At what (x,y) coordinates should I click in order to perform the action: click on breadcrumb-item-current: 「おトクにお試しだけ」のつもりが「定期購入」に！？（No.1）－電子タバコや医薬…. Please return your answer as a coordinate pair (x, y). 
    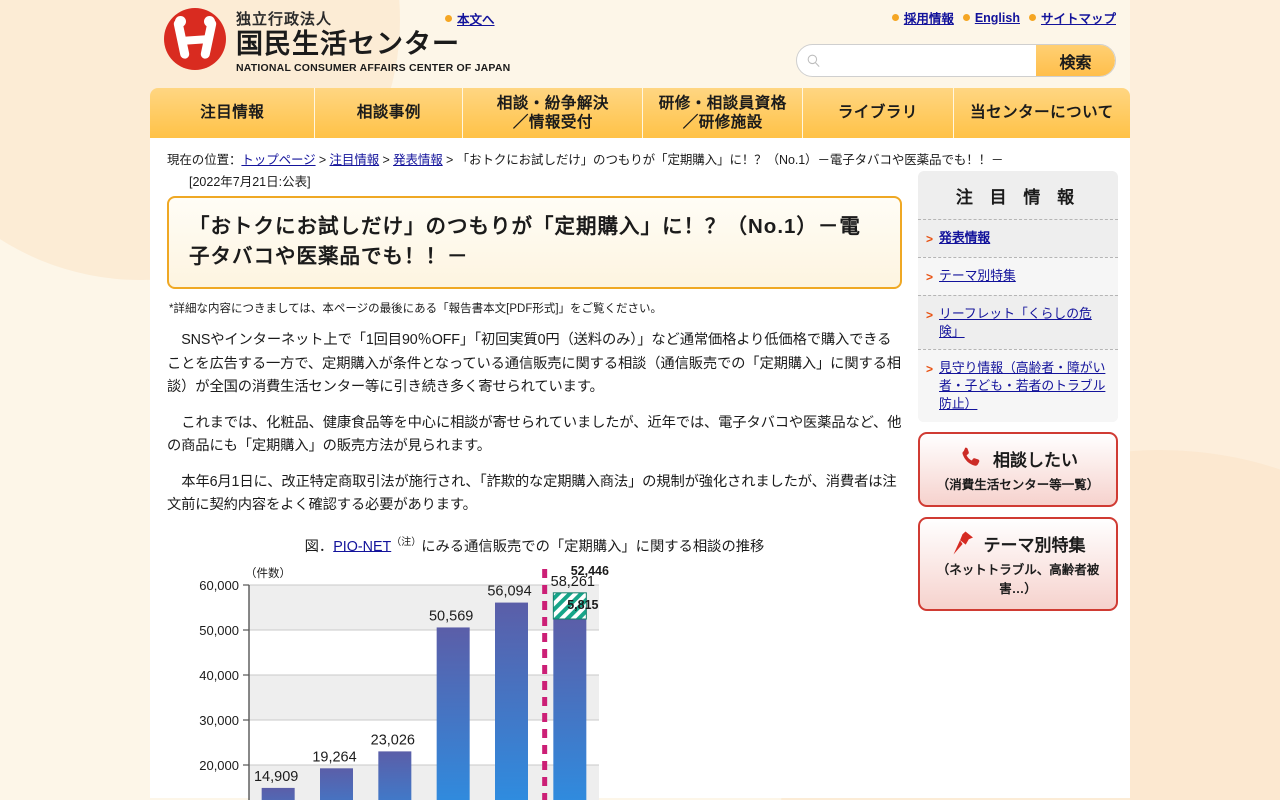
    Looking at the image, I should click on (730, 160).